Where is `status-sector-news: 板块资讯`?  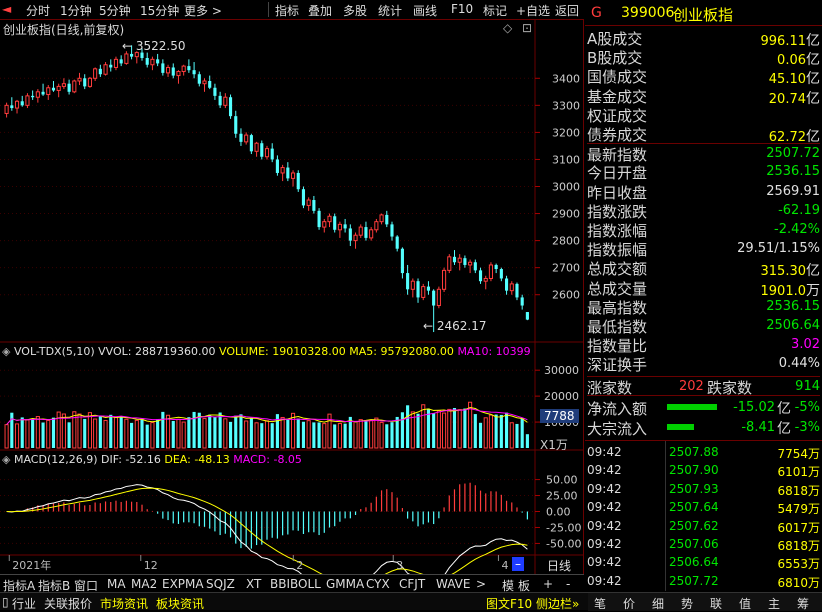
status-sector-news: 板块资讯 is located at coordinates (180, 604).